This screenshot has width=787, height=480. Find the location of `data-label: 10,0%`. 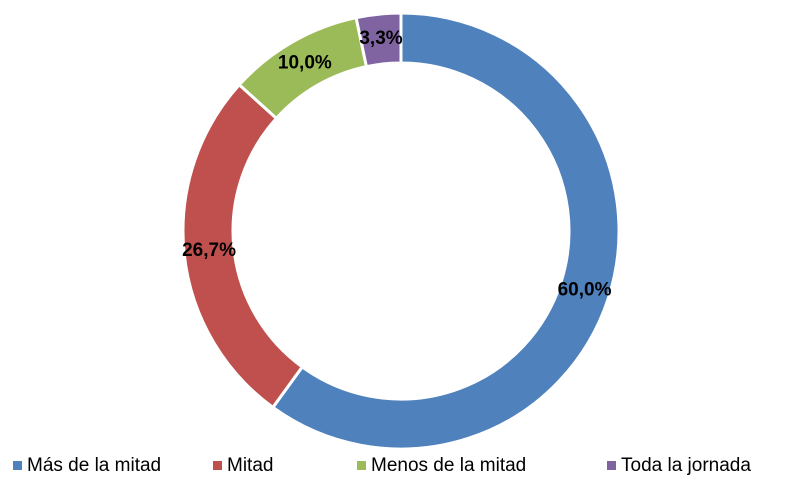

data-label: 10,0% is located at coordinates (305, 63).